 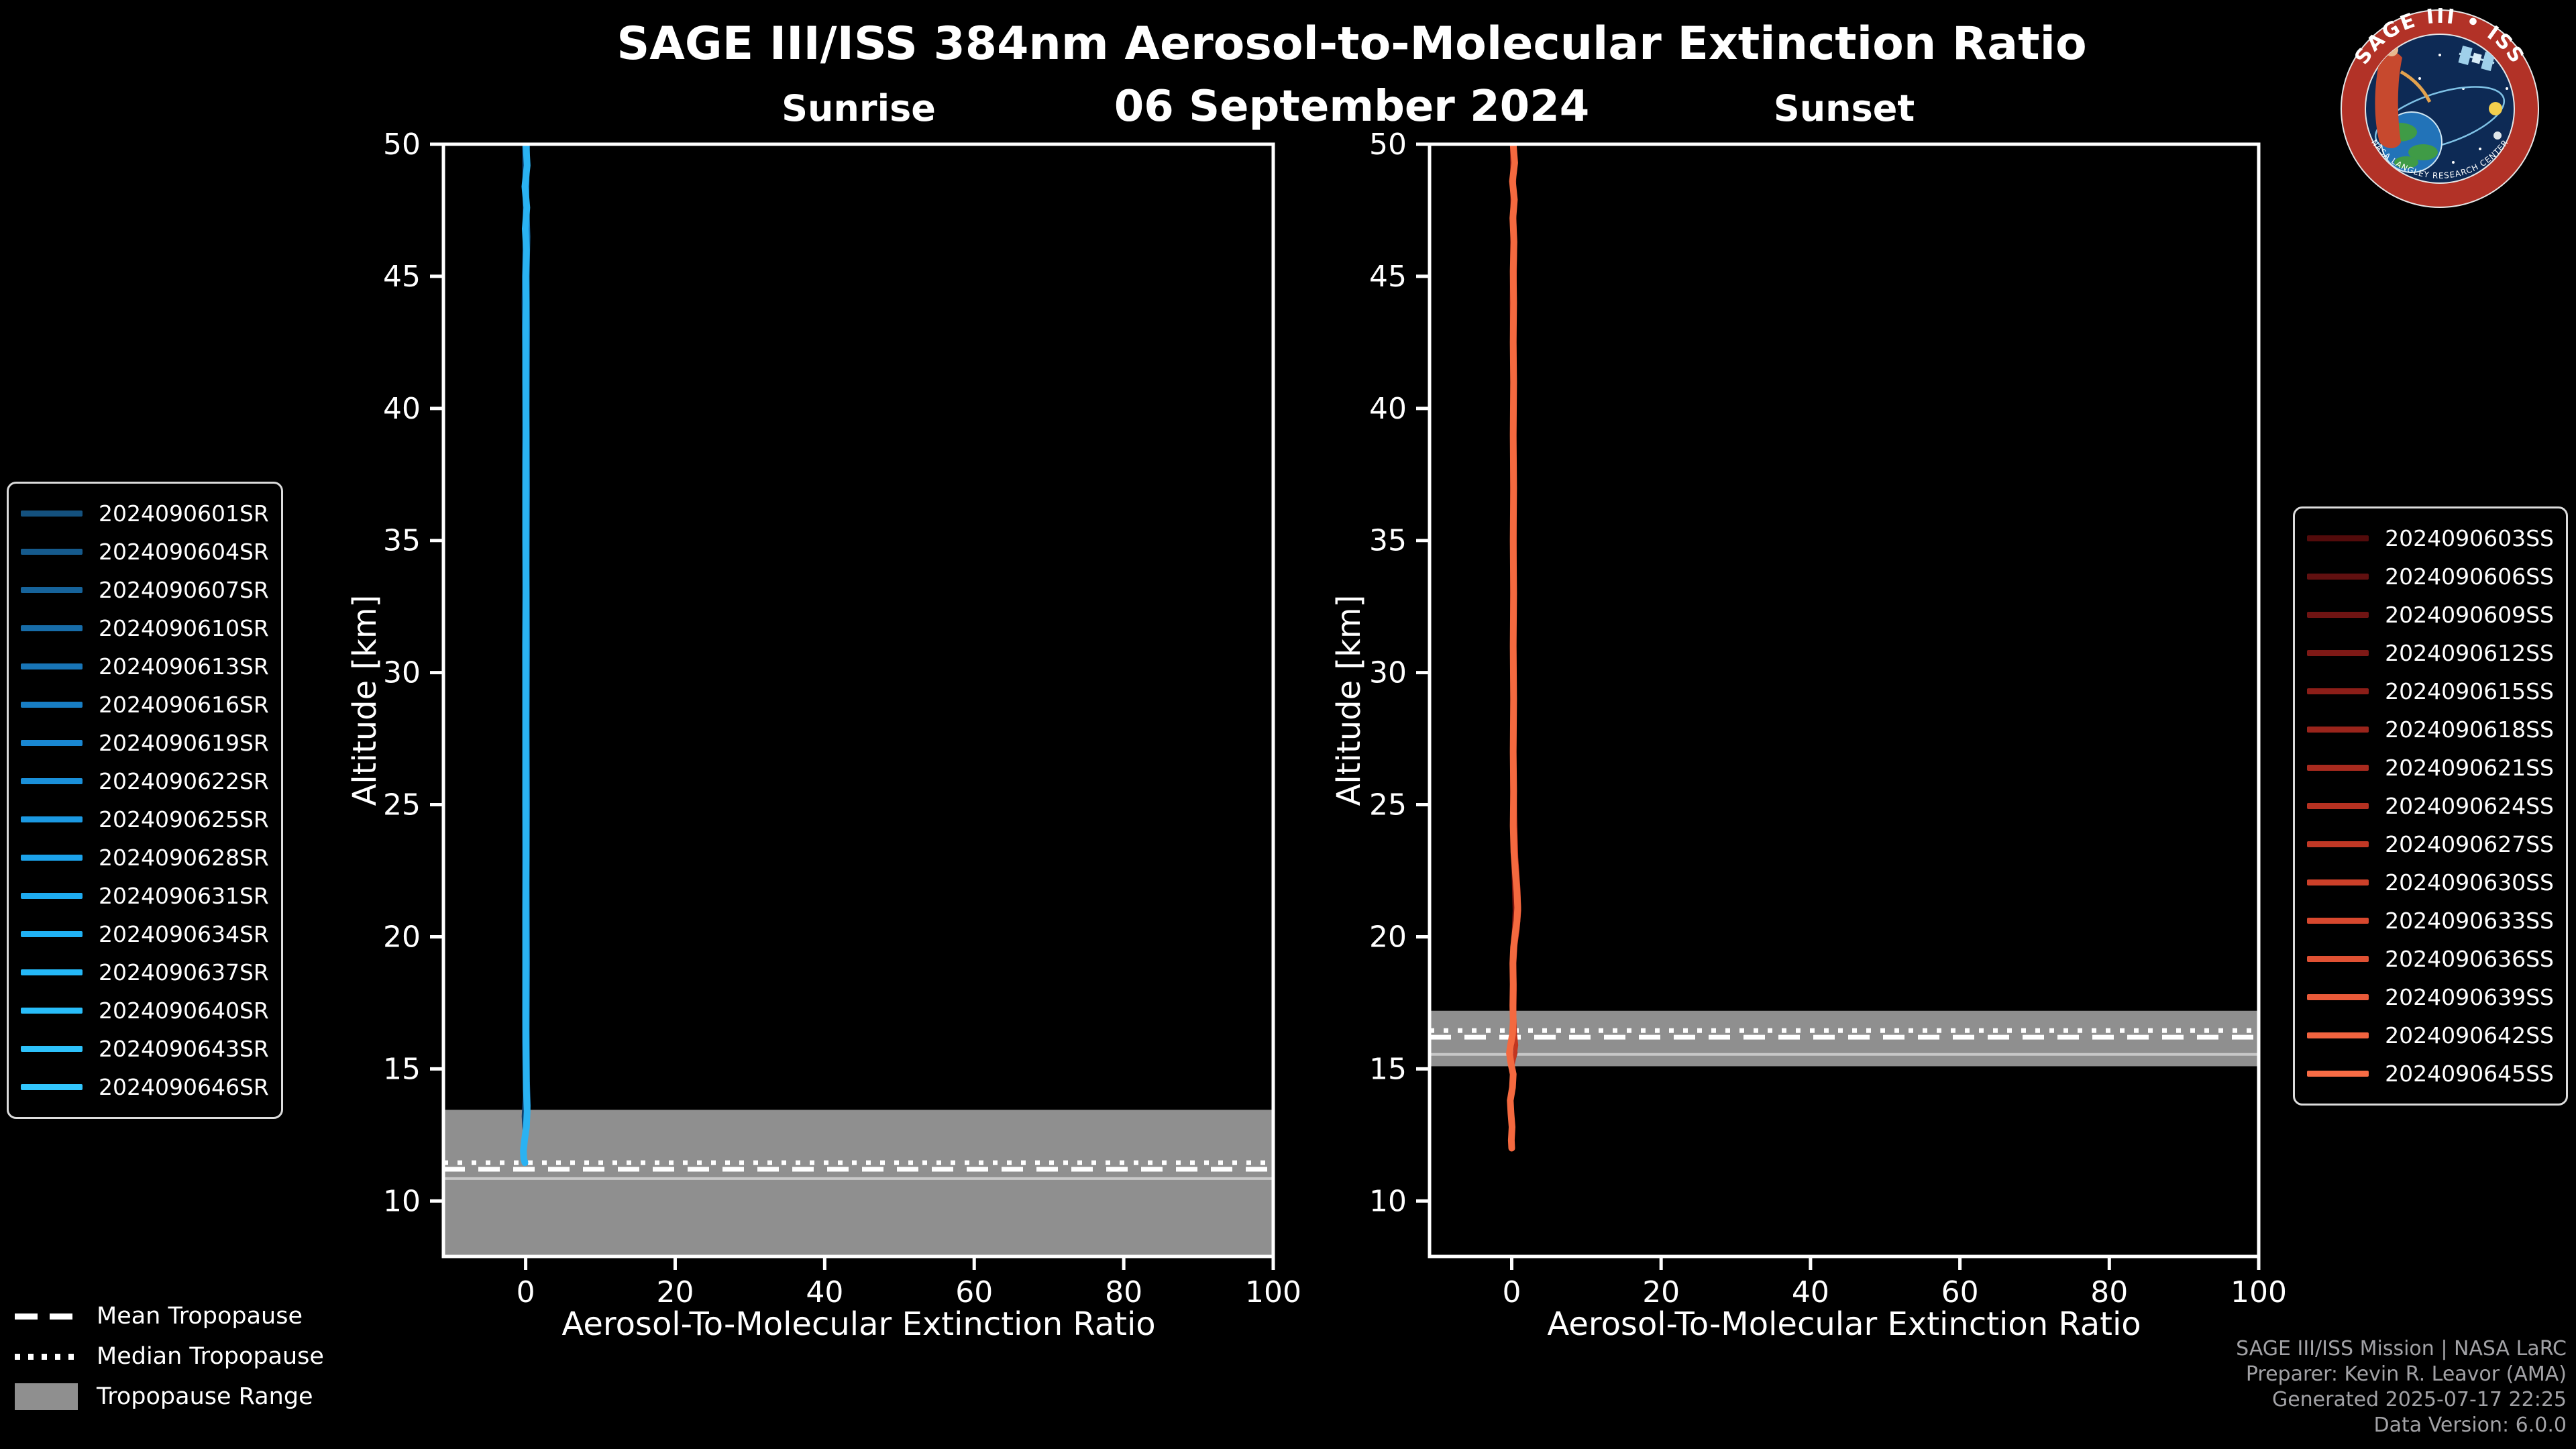 What do you see at coordinates (1960, 1292) in the screenshot?
I see `sunset-x-tick-label: 60` at bounding box center [1960, 1292].